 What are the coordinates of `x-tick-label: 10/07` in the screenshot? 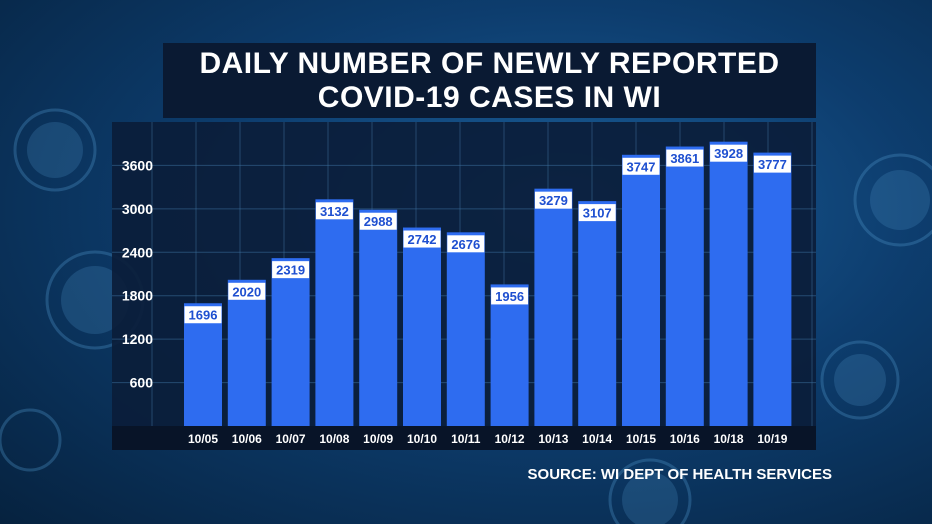 It's located at (291, 439).